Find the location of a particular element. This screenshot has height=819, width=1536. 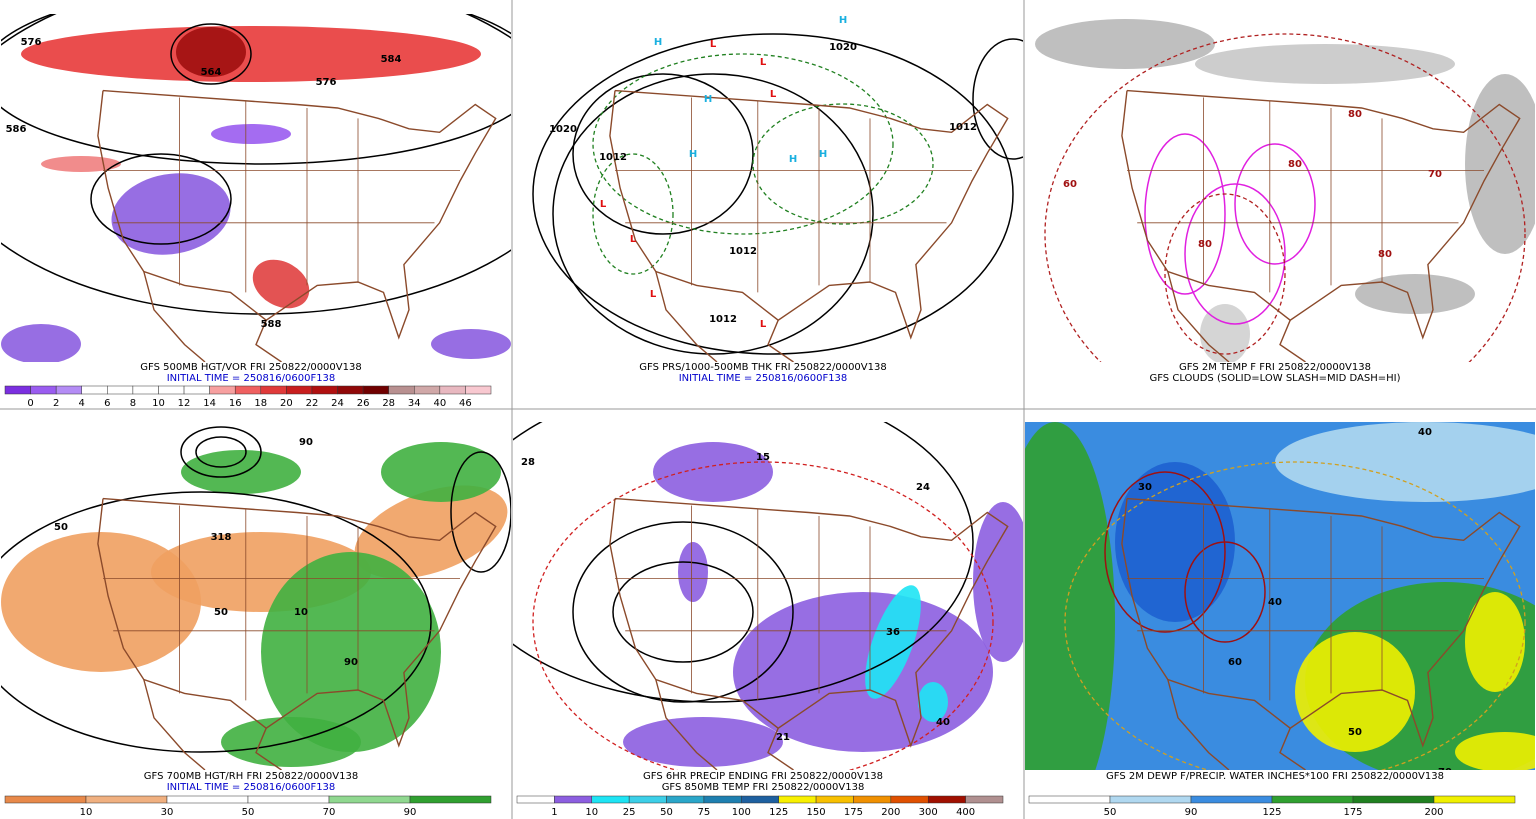

colorbar-label: 70 is located at coordinates (329, 812).